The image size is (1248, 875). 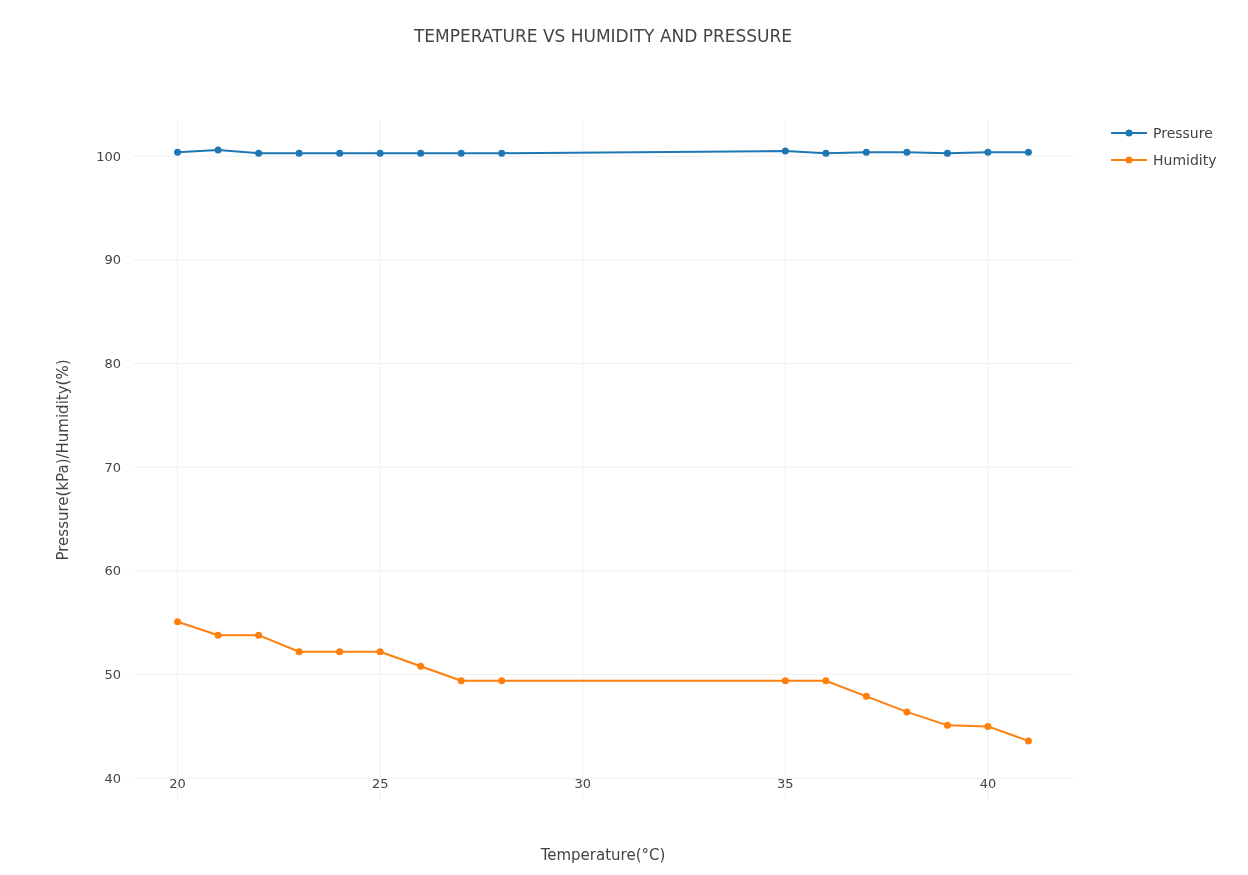 I want to click on y-tick-label: 100, so click(x=108, y=156).